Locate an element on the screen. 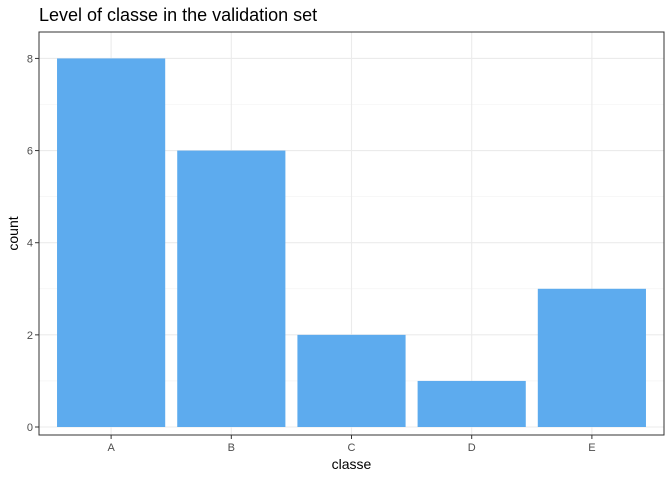 The image size is (672, 480). x-tick-label: C is located at coordinates (352, 448).